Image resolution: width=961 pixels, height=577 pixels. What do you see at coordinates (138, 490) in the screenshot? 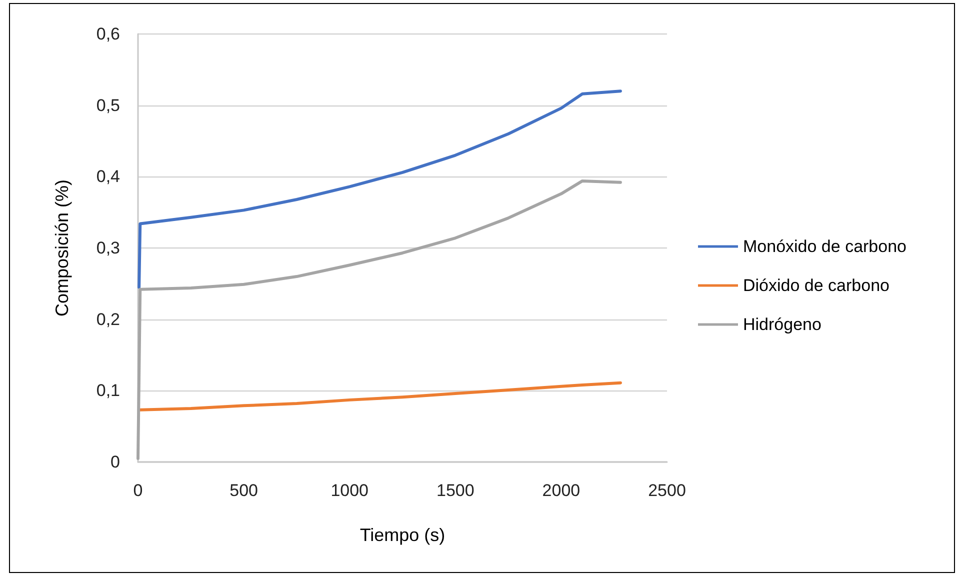
I see `x-tick-label: 0` at bounding box center [138, 490].